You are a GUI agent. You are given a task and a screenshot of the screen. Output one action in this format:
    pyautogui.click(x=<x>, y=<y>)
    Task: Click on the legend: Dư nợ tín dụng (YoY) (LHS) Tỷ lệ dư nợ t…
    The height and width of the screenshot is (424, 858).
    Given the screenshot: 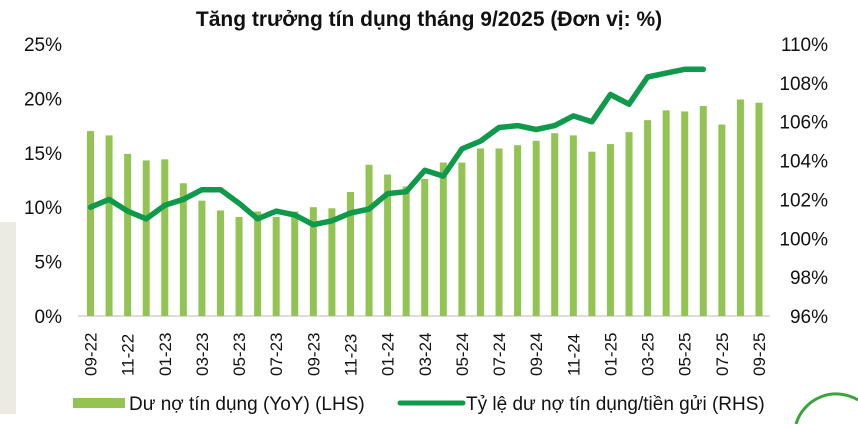 What is the action you would take?
    pyautogui.click(x=419, y=404)
    